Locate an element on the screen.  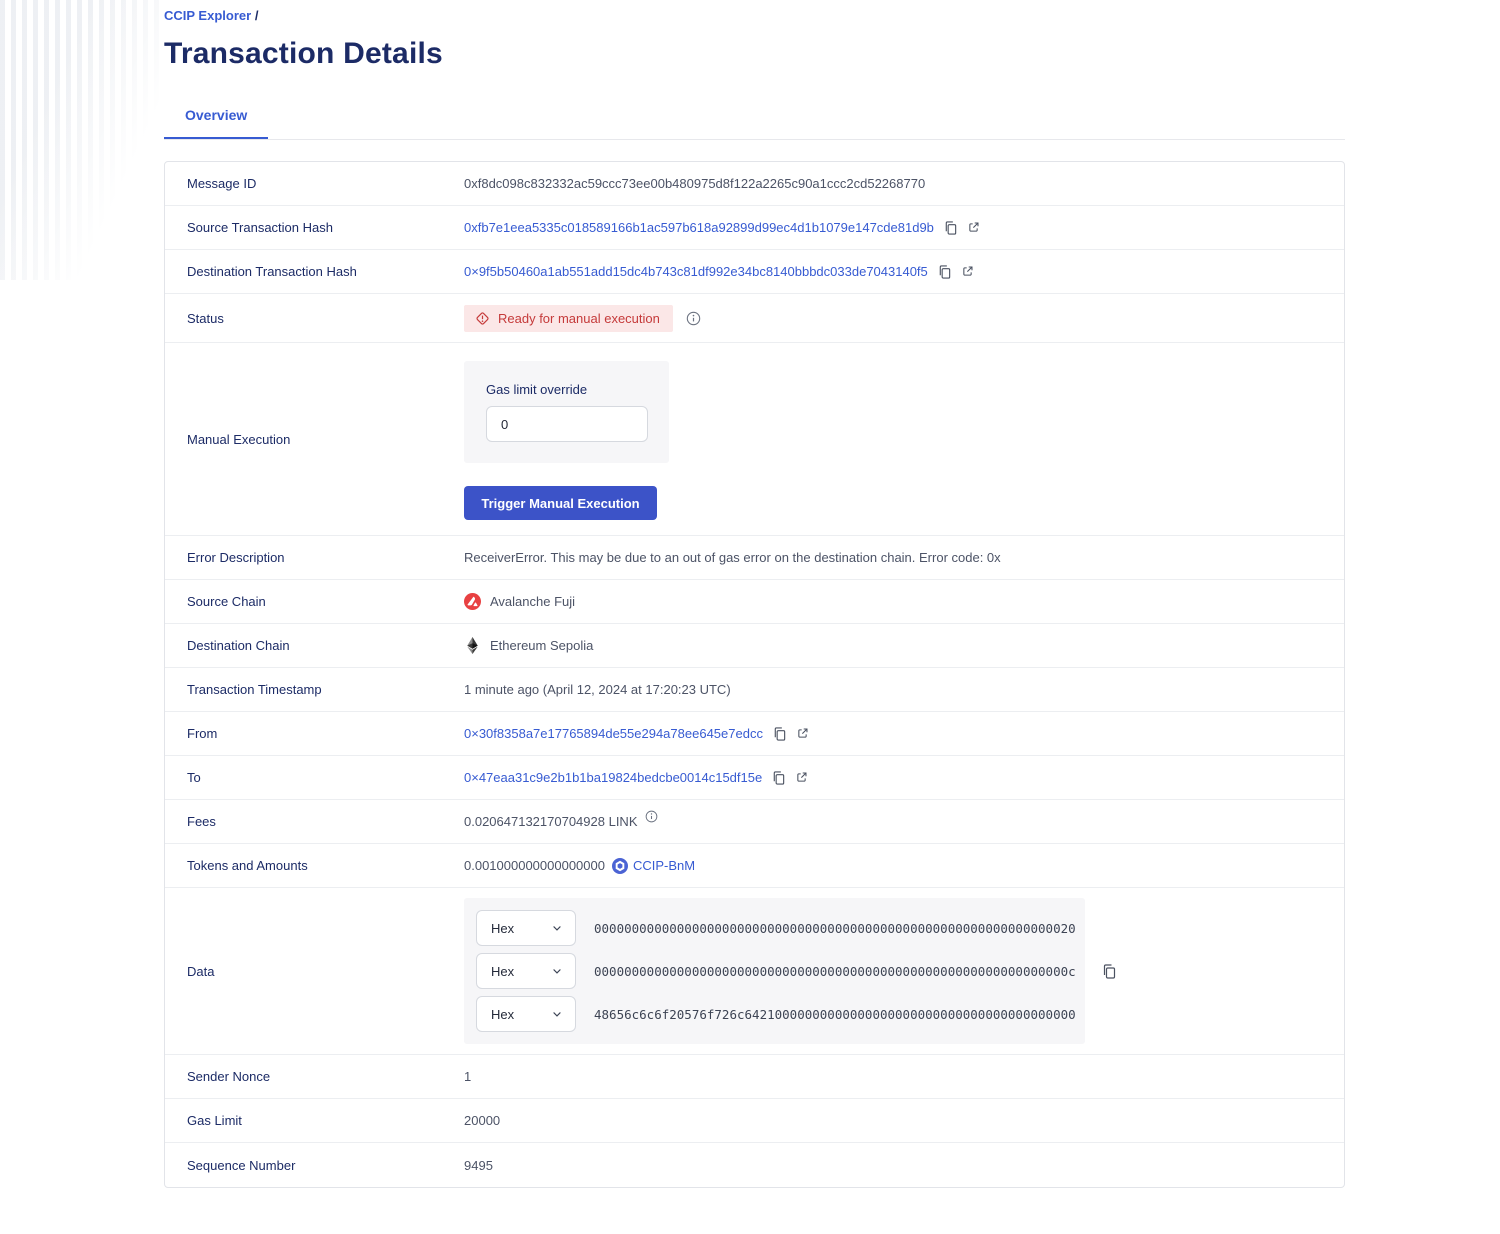
status-badge: Ready for manual execution is located at coordinates (568, 318).